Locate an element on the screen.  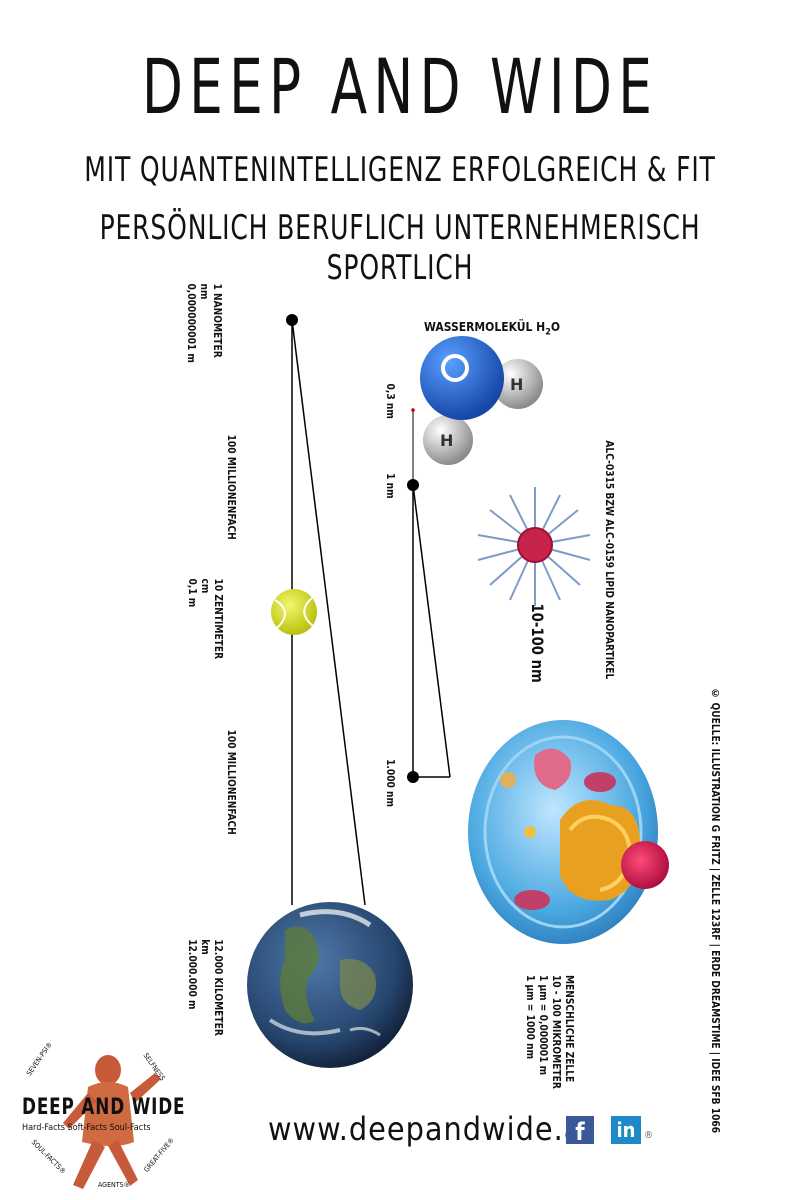
website-link: www.deepandwide.at is located at coordinates (431, 1129).